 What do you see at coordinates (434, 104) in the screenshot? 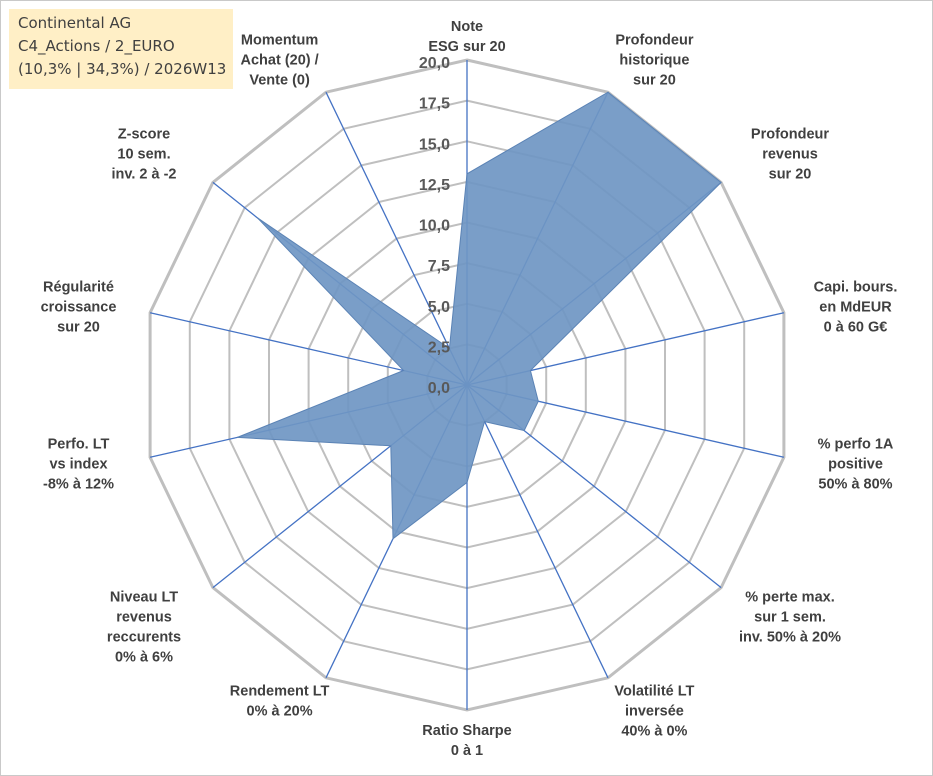
I see `tick-label: 17,5` at bounding box center [434, 104].